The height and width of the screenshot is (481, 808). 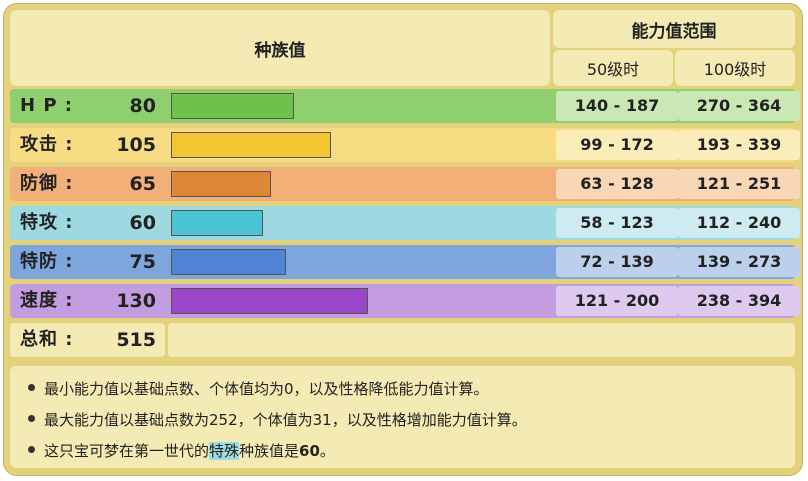 What do you see at coordinates (127, 451) in the screenshot?
I see `note-gen1-pre: 这只宝可梦在第一世代的` at bounding box center [127, 451].